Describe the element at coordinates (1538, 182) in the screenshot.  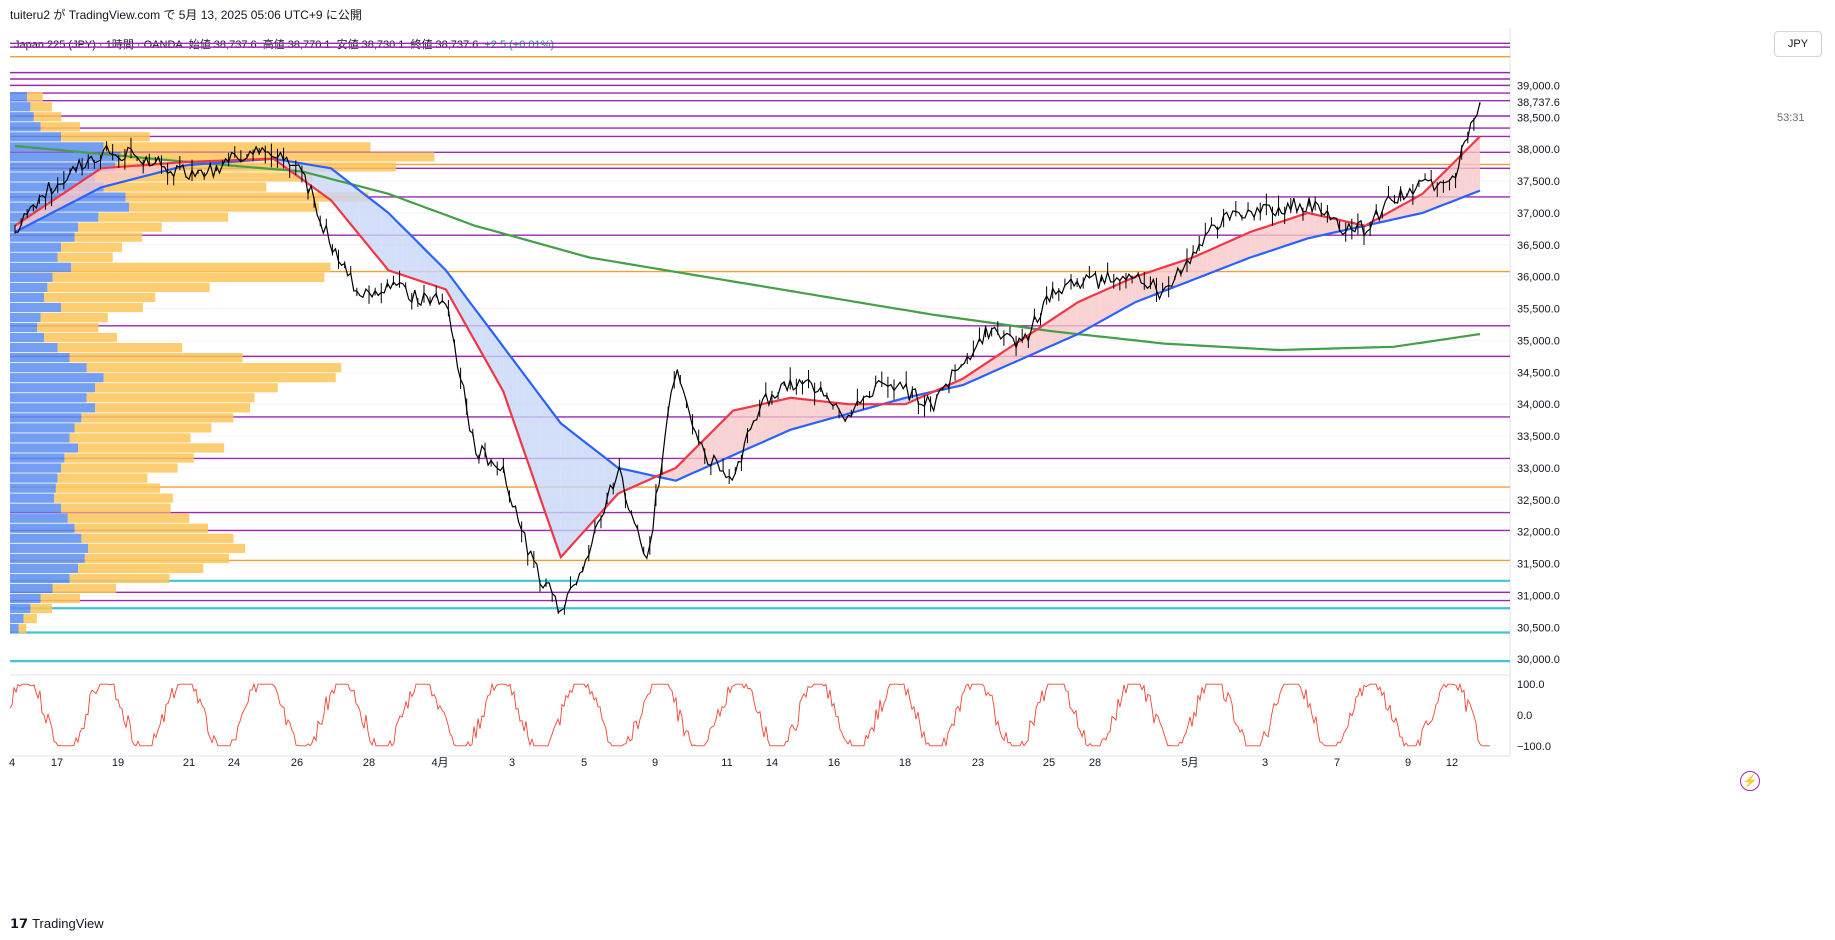
I see `price-tick-label: 37,500.0` at that location.